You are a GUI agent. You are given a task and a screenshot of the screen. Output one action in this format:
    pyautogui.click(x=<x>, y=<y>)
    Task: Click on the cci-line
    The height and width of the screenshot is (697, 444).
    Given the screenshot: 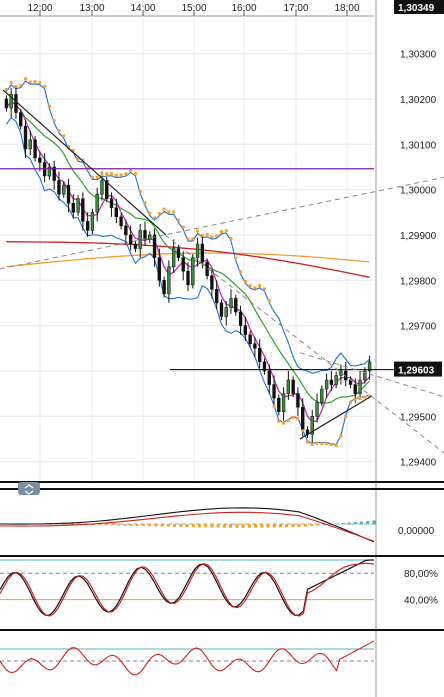 What is the action you would take?
    pyautogui.click(x=187, y=658)
    